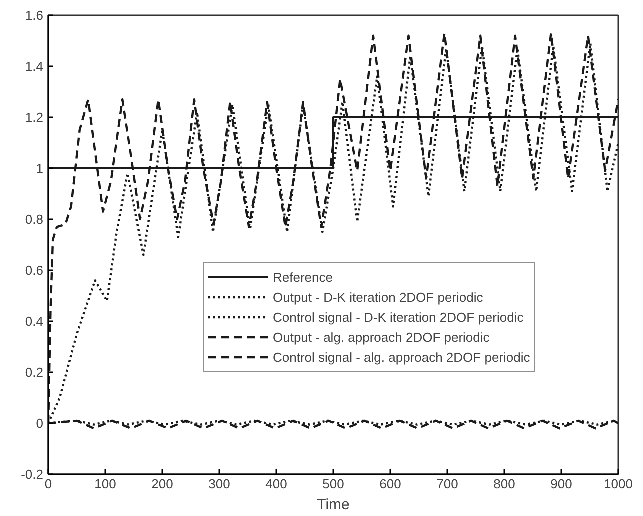 The image size is (643, 516). Describe the element at coordinates (381, 337) in the screenshot. I see `legend-label: Output - alg. approach 2DOF periodic` at that location.